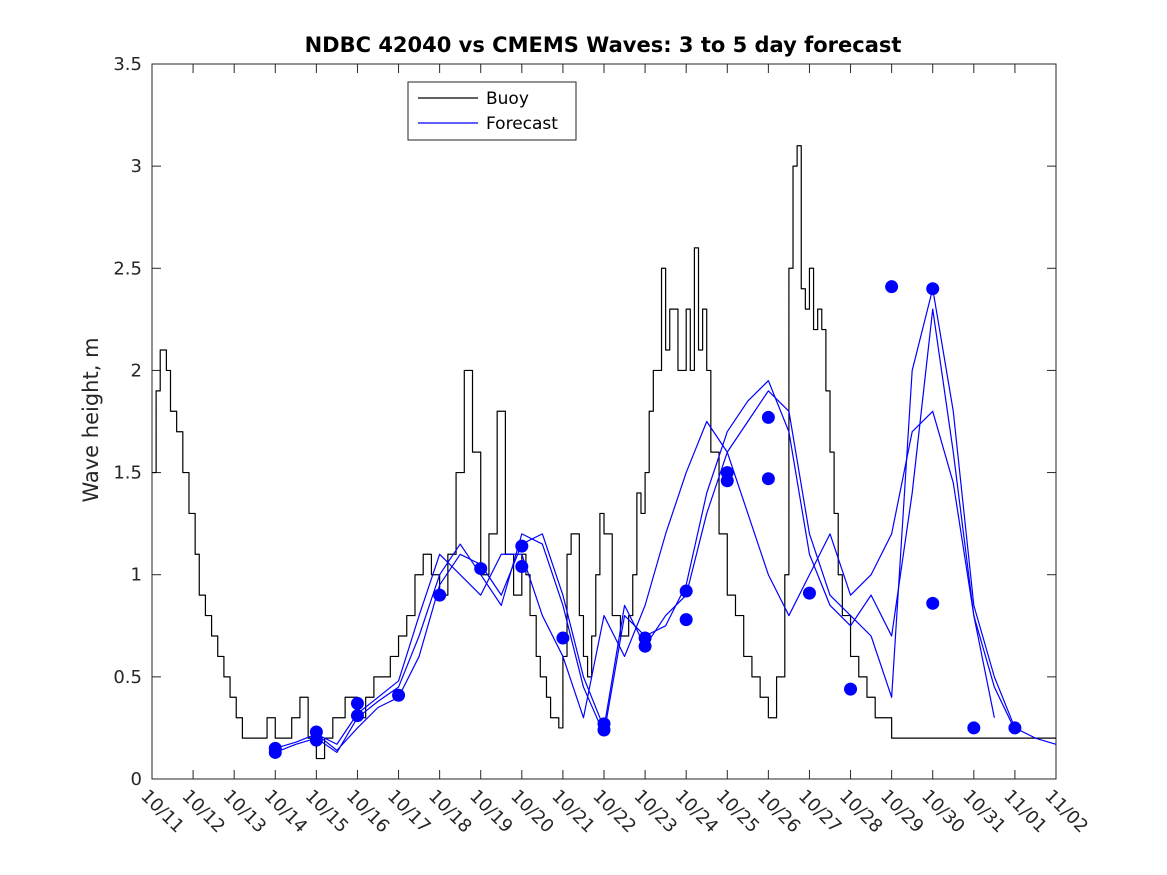 This screenshot has width=1167, height=875. I want to click on legend-label: Forecast, so click(522, 124).